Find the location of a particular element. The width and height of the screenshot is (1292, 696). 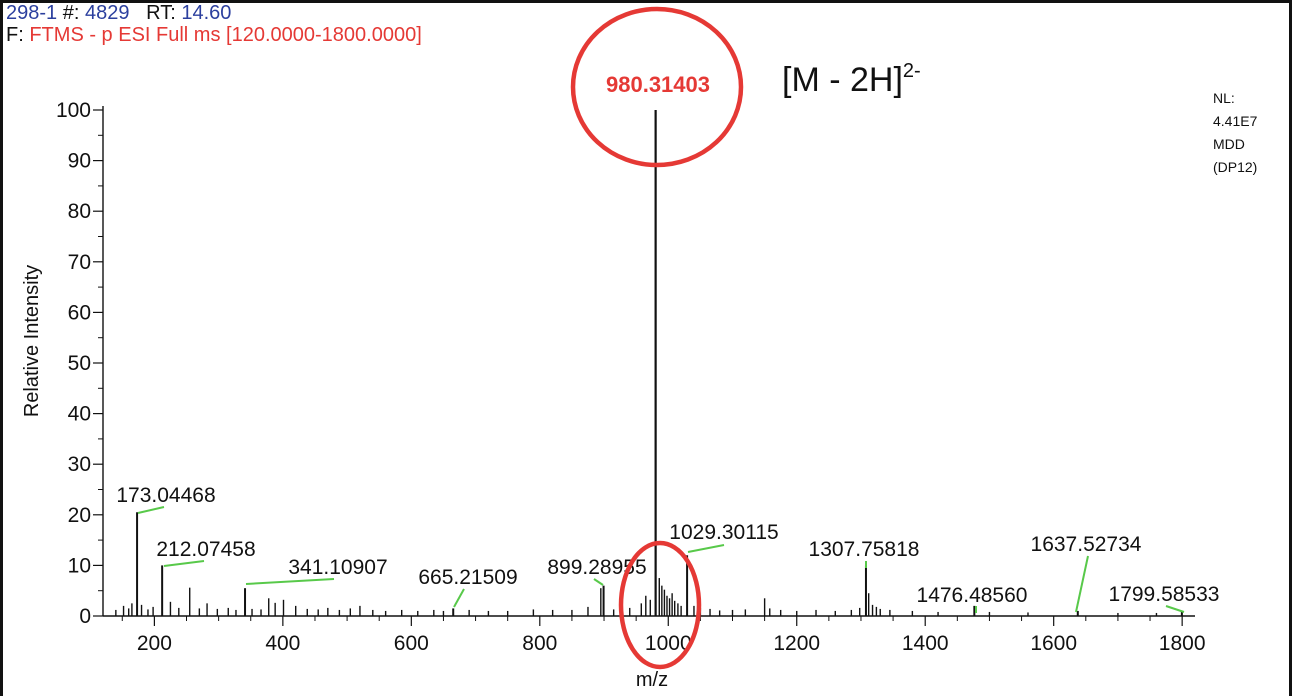

ion-annotation: [M - 2H]2- is located at coordinates (851, 80).